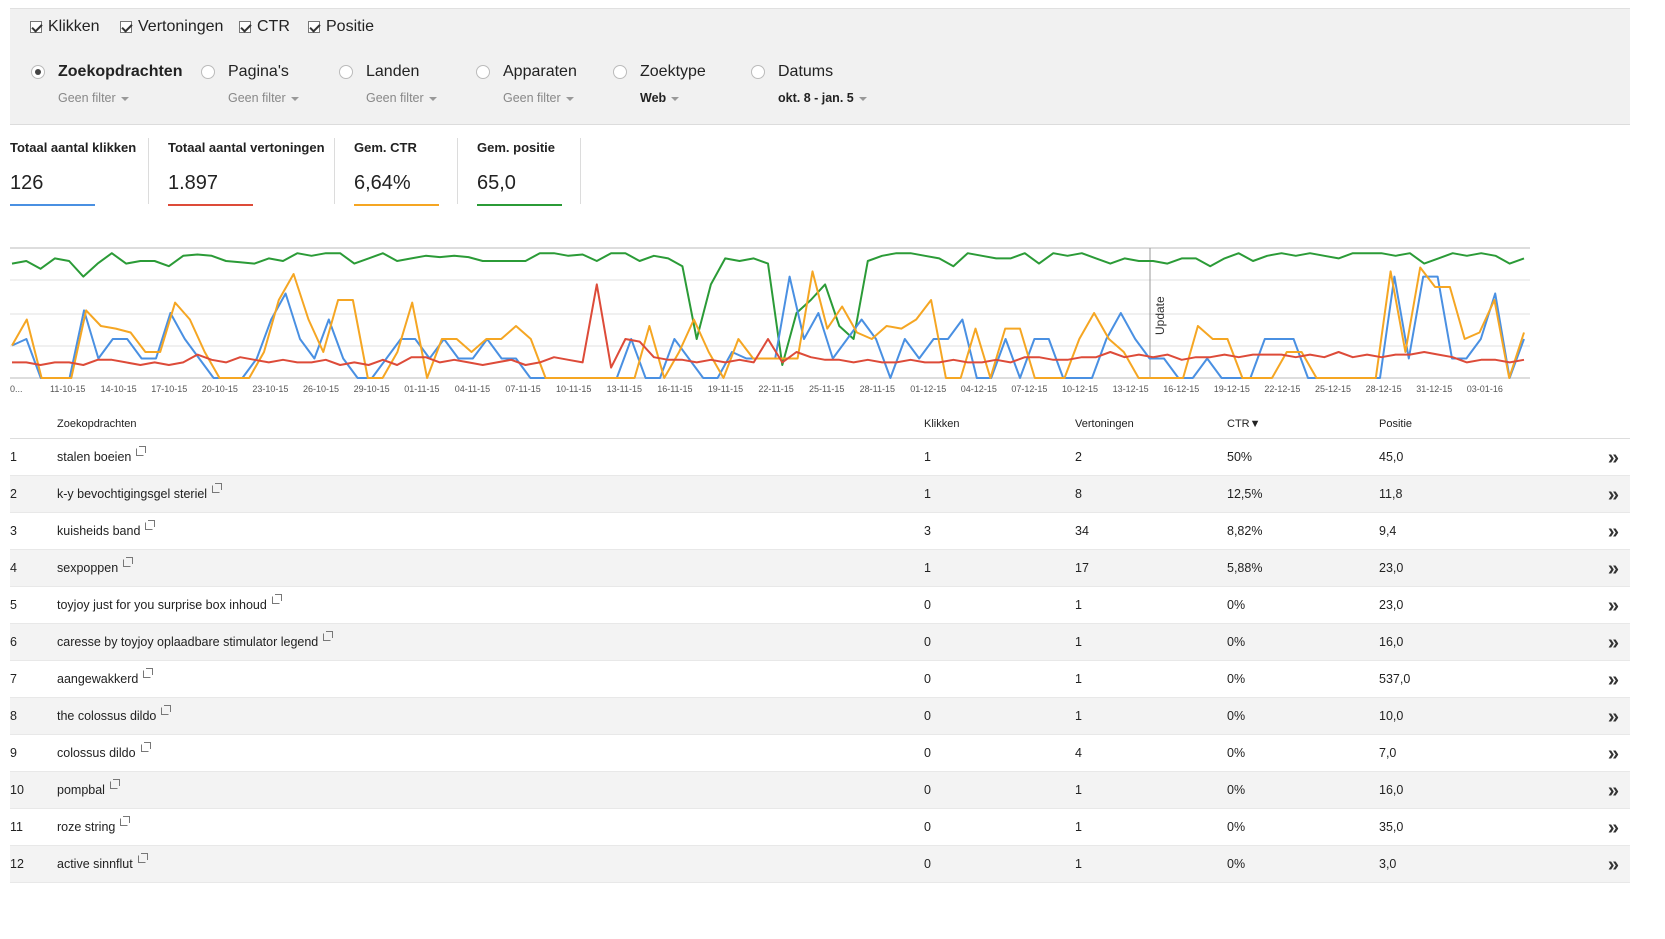 Image resolution: width=1665 pixels, height=939 pixels. I want to click on header-query: Zoekopdrachten, so click(97, 424).